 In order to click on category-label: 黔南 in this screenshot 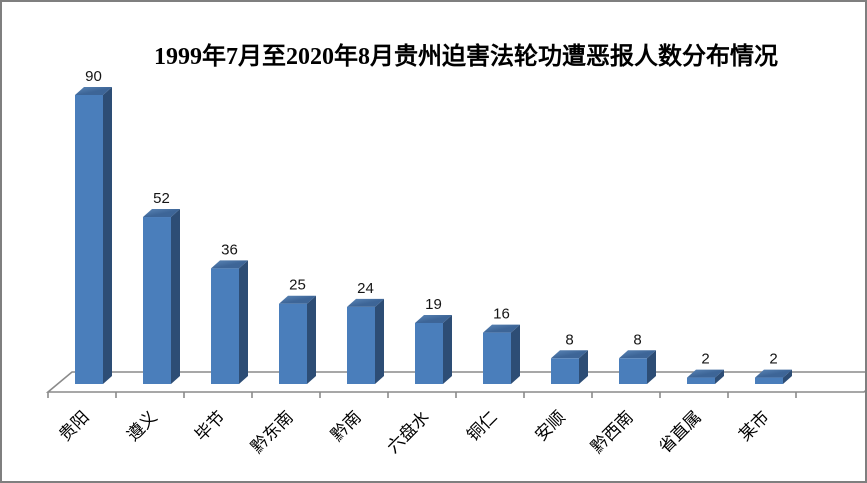, I will do `click(345, 425)`.